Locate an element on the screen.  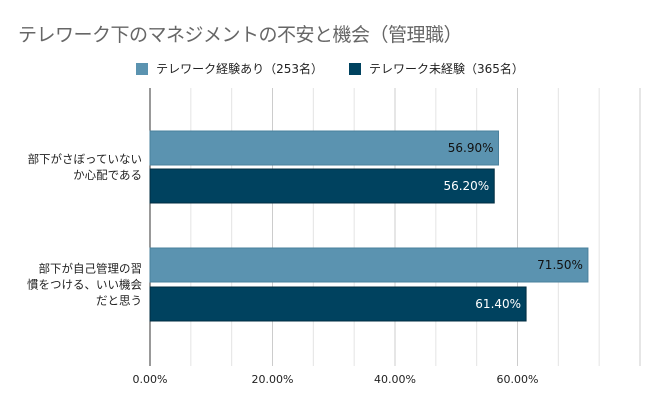
x-tick-label: 20.00% is located at coordinates (273, 379).